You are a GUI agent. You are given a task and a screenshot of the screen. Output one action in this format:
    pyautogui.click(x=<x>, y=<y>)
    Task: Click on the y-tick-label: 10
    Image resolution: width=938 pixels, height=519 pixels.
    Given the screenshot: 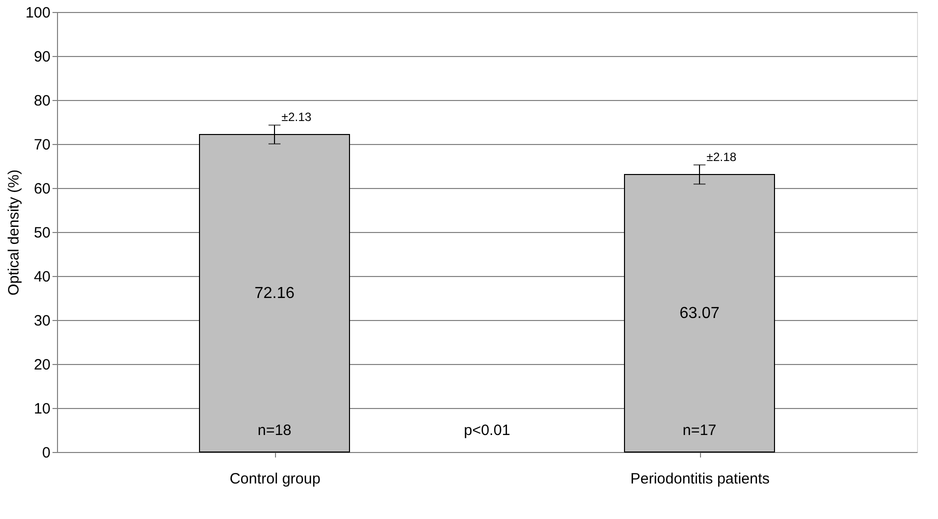 What is the action you would take?
    pyautogui.click(x=42, y=409)
    